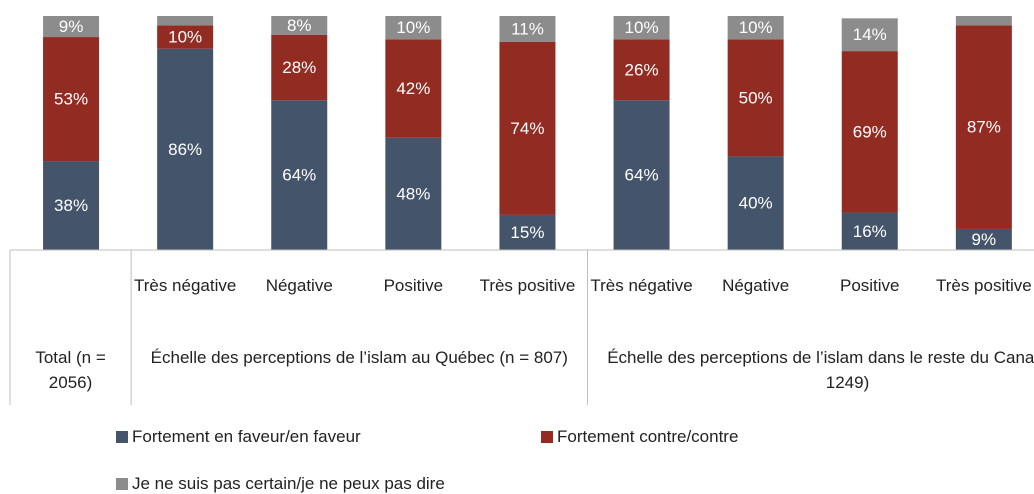 This screenshot has height=494, width=1034. I want to click on data-label: 69%, so click(870, 131).